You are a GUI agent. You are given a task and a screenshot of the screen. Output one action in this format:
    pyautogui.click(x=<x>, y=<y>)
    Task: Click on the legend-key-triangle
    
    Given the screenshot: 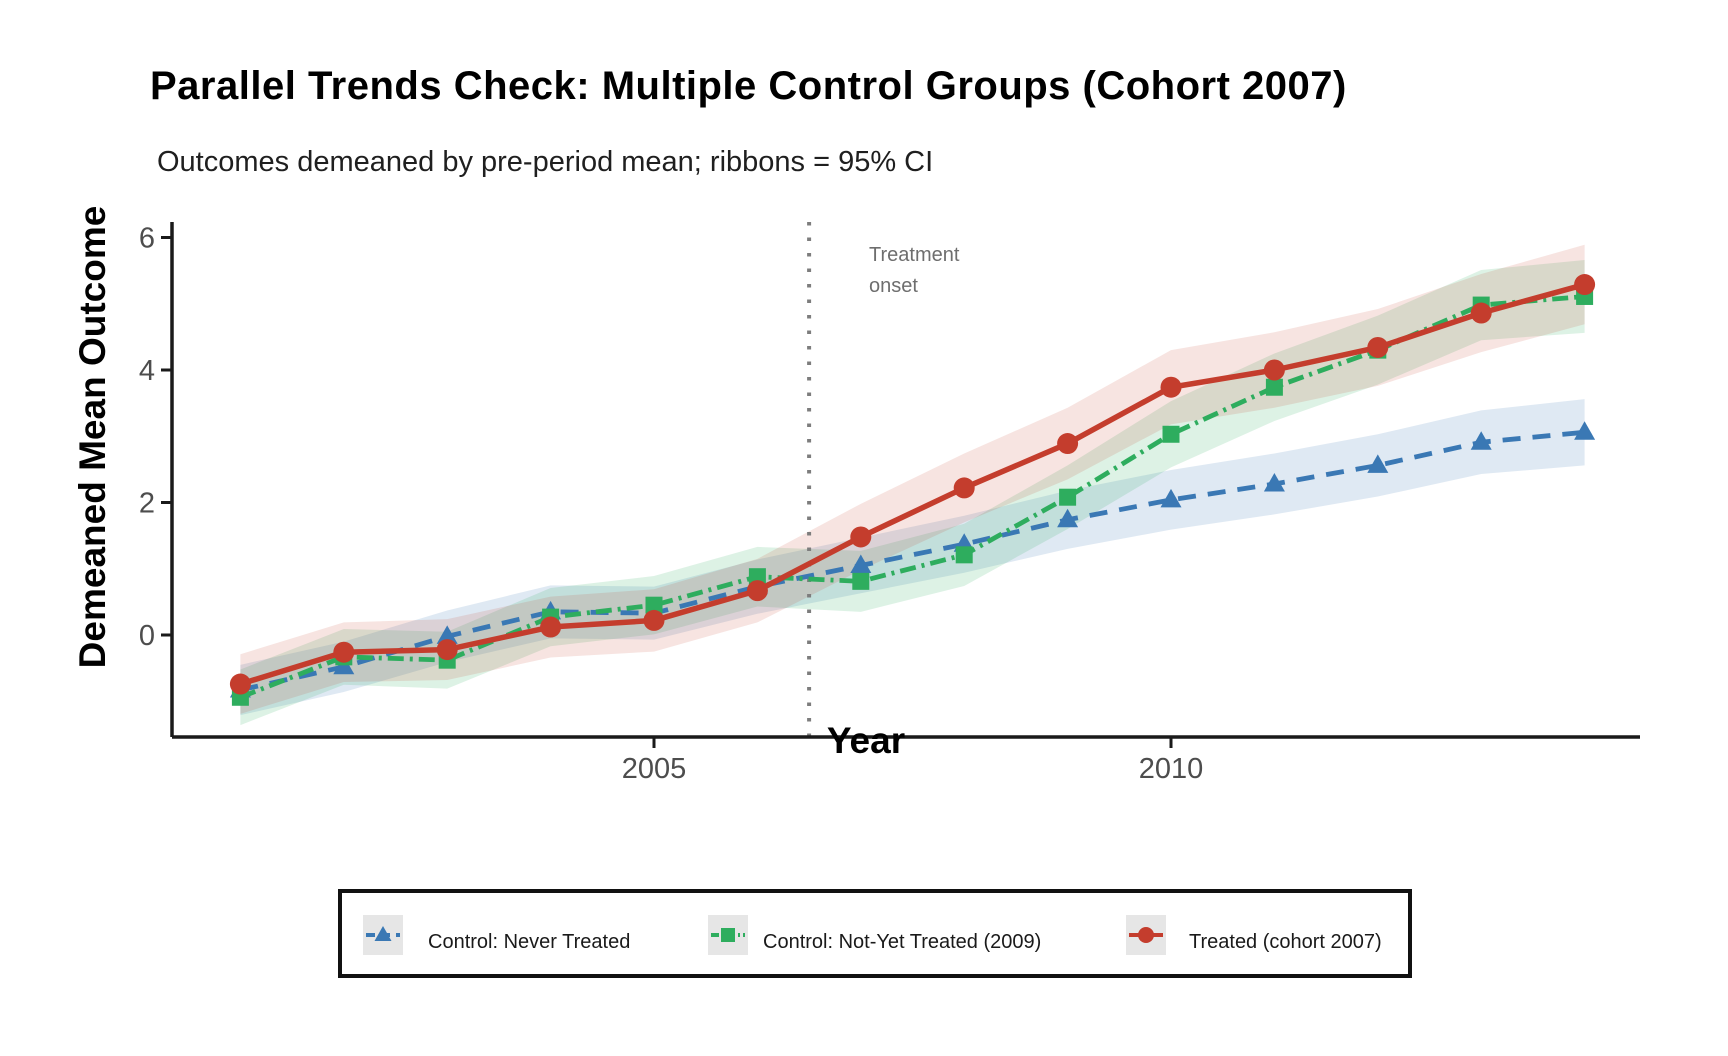 What is the action you would take?
    pyautogui.click(x=383, y=933)
    